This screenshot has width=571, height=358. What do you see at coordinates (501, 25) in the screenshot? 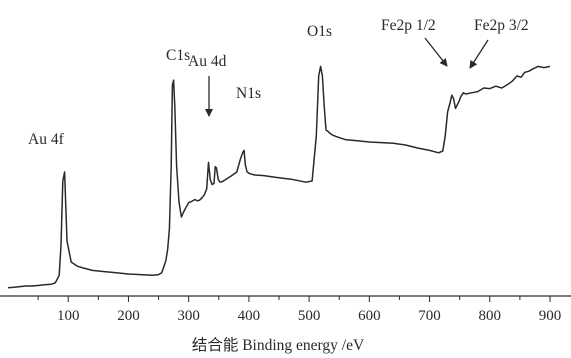
I see `peak-label: Fe2p 3/2` at bounding box center [501, 25].